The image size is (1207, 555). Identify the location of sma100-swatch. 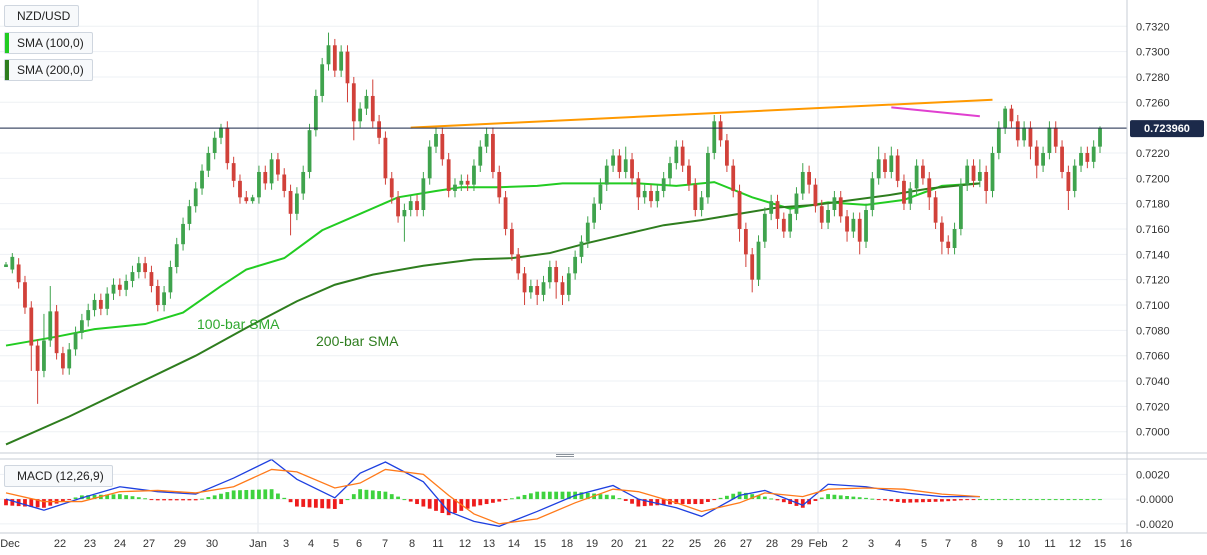
(7, 43).